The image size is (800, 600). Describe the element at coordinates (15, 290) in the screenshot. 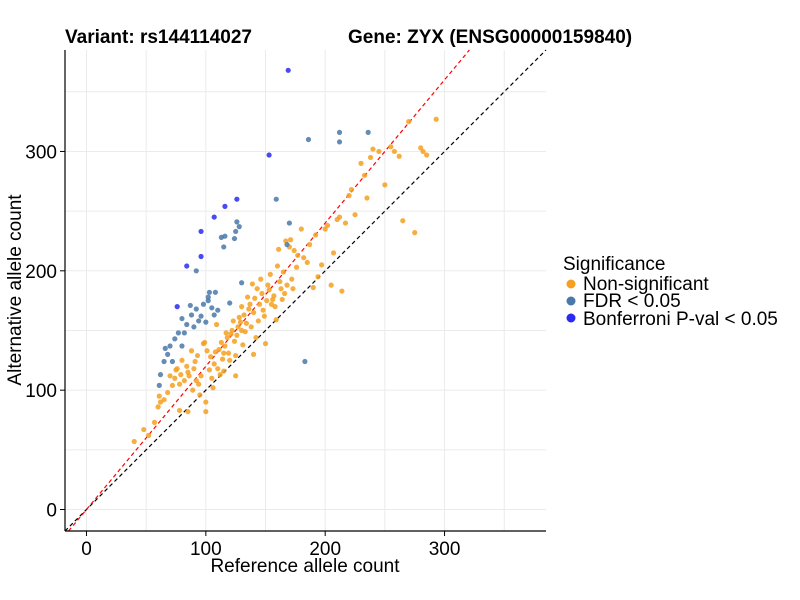

I see `y-axis-title: Alternative allele count` at that location.